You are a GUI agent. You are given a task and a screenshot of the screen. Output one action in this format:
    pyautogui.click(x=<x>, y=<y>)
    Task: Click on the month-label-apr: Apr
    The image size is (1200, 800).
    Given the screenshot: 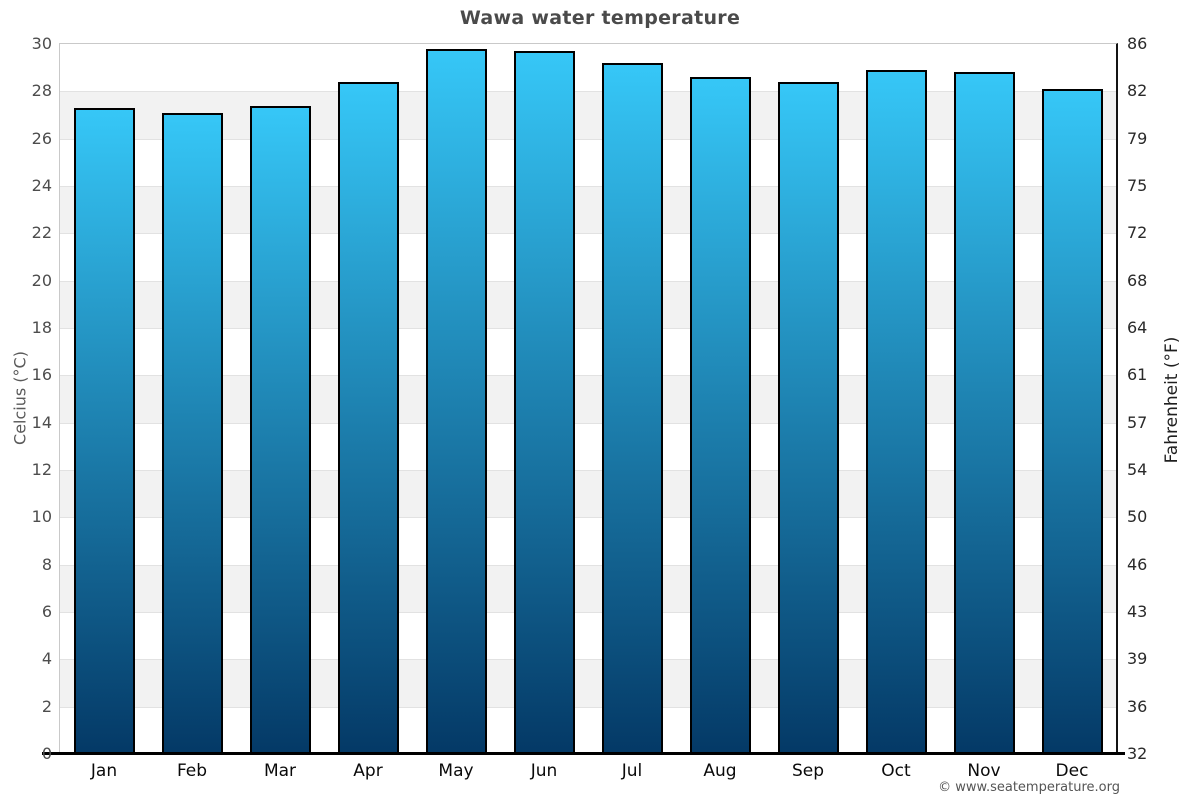 What is the action you would take?
    pyautogui.click(x=368, y=771)
    